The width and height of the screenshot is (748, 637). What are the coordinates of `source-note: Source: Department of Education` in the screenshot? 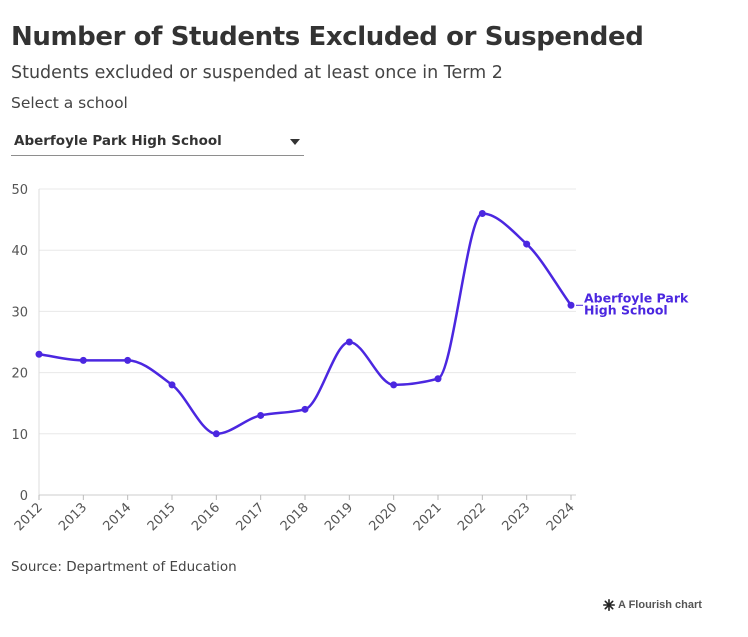 It's located at (124, 567).